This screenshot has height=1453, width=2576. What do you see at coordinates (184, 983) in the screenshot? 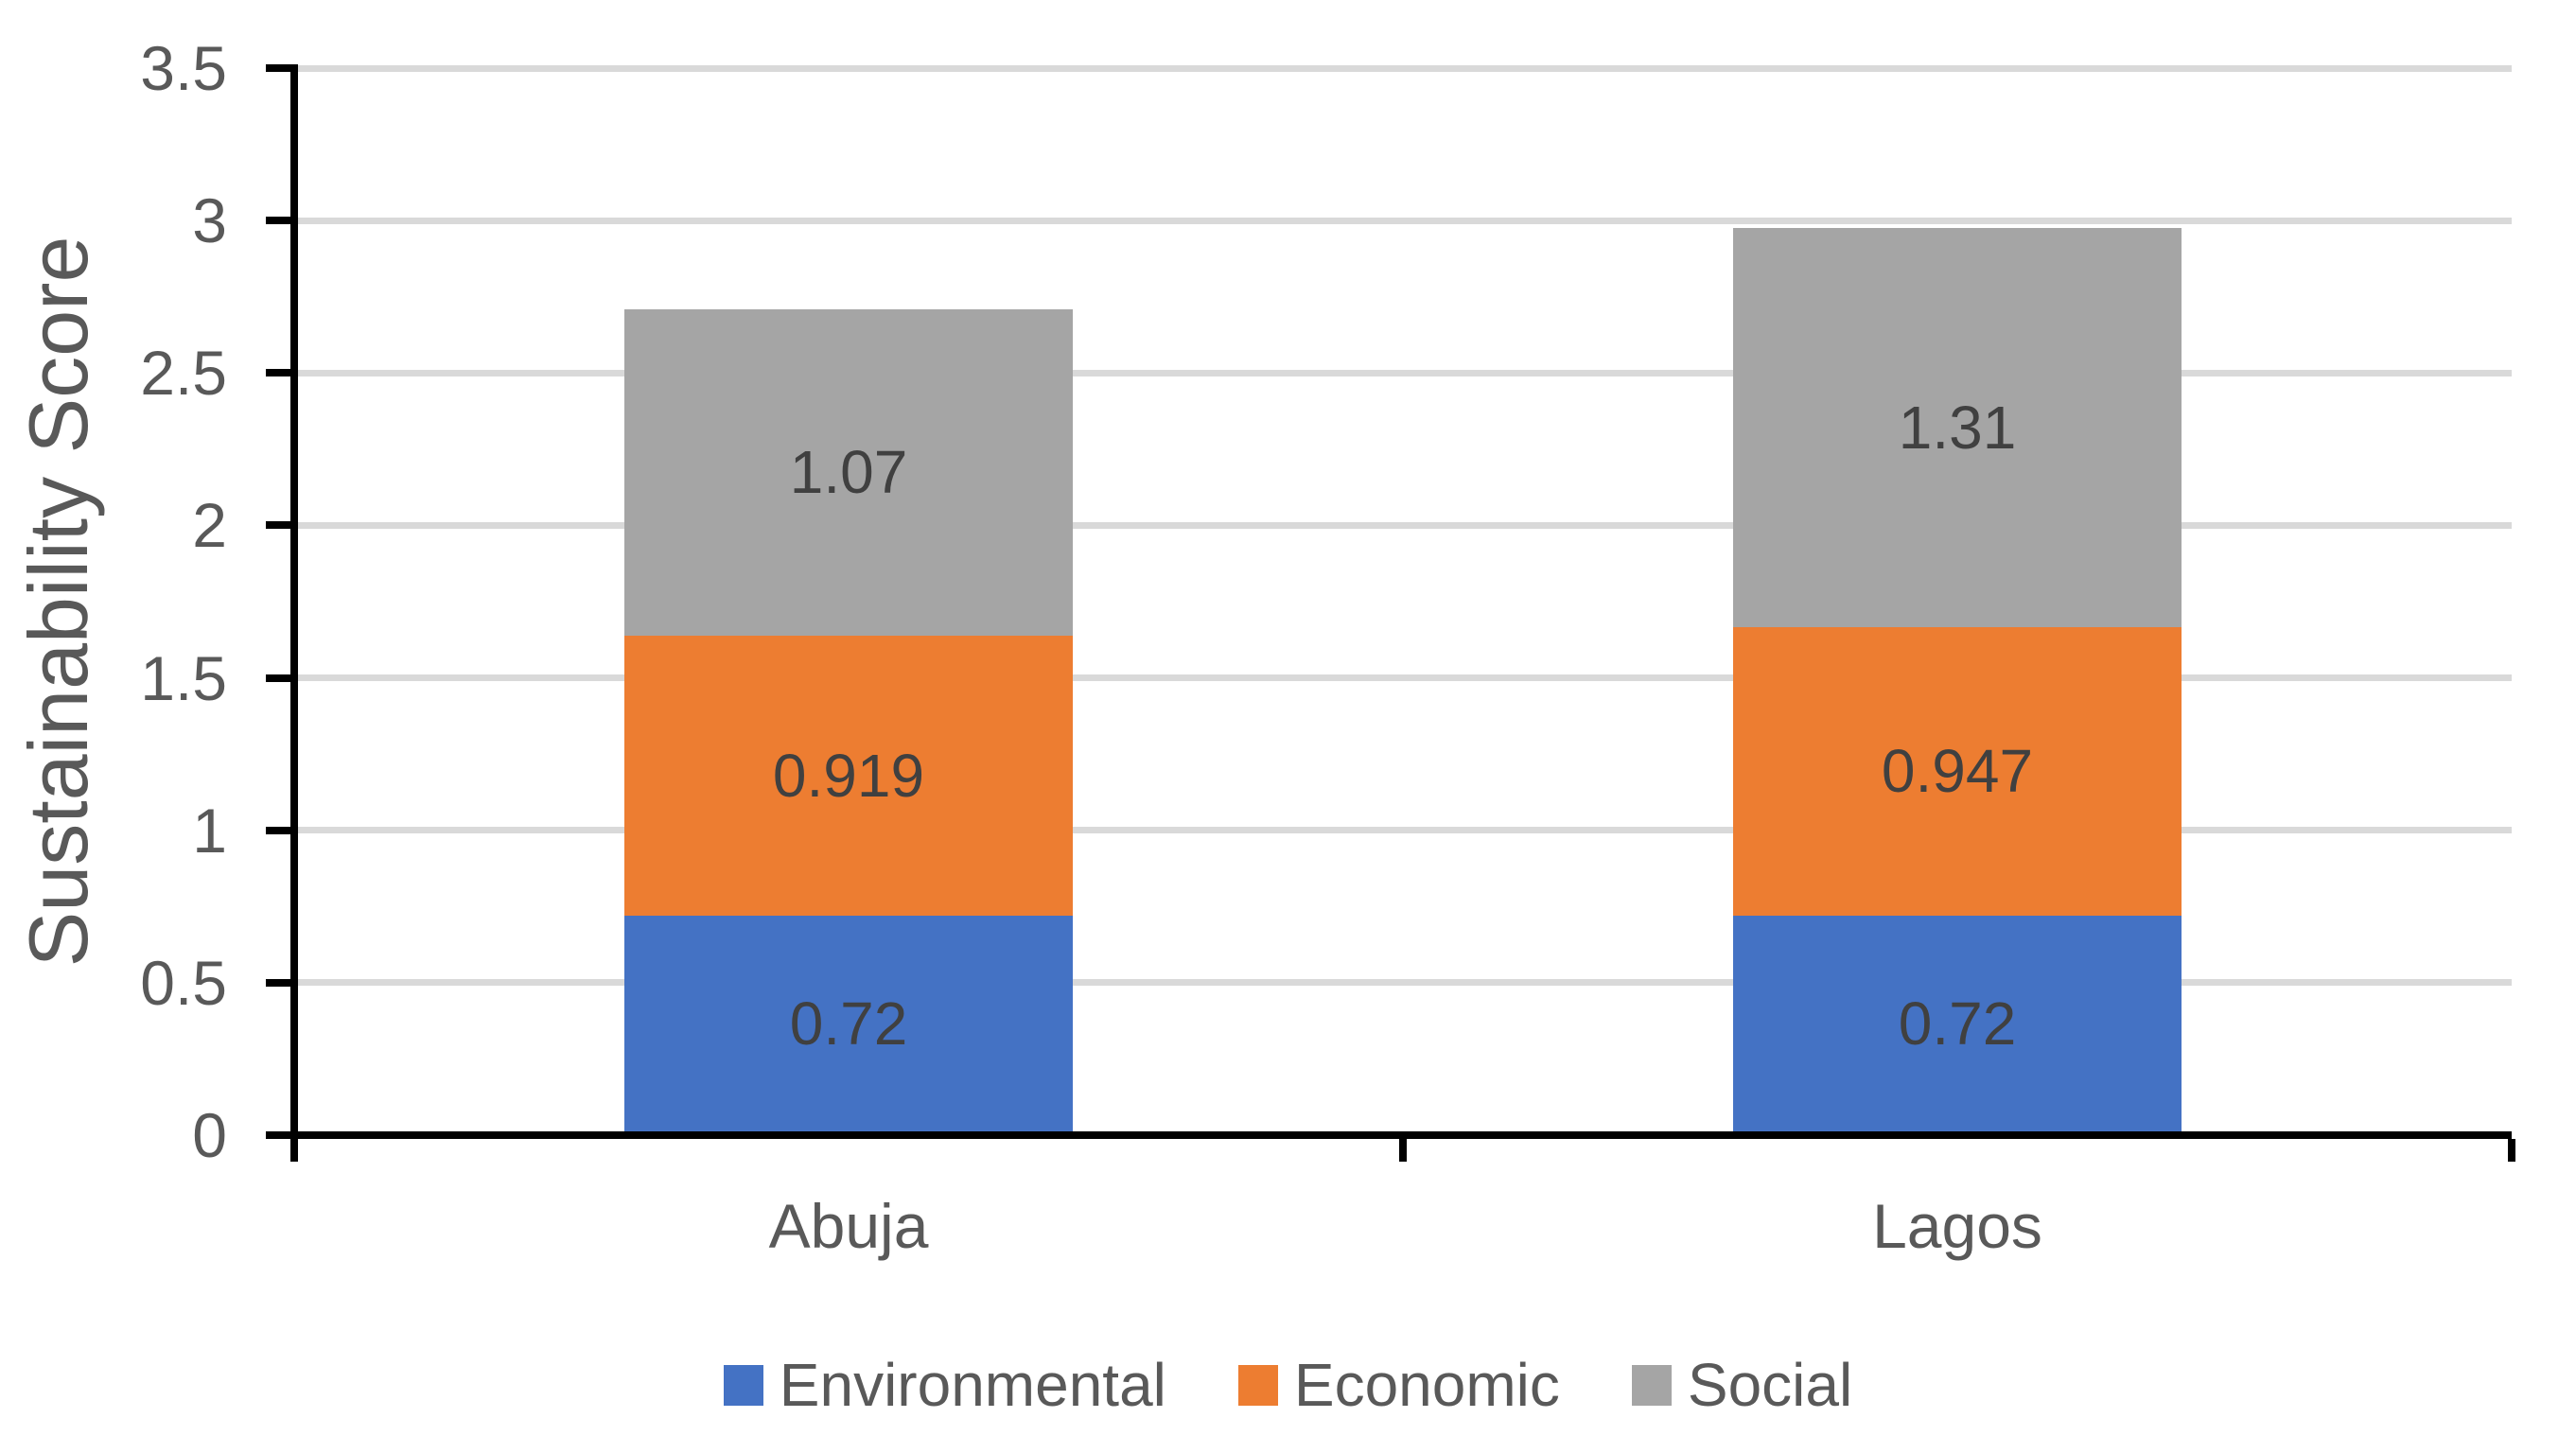
I see `y-tick-label: 0.5` at bounding box center [184, 983].